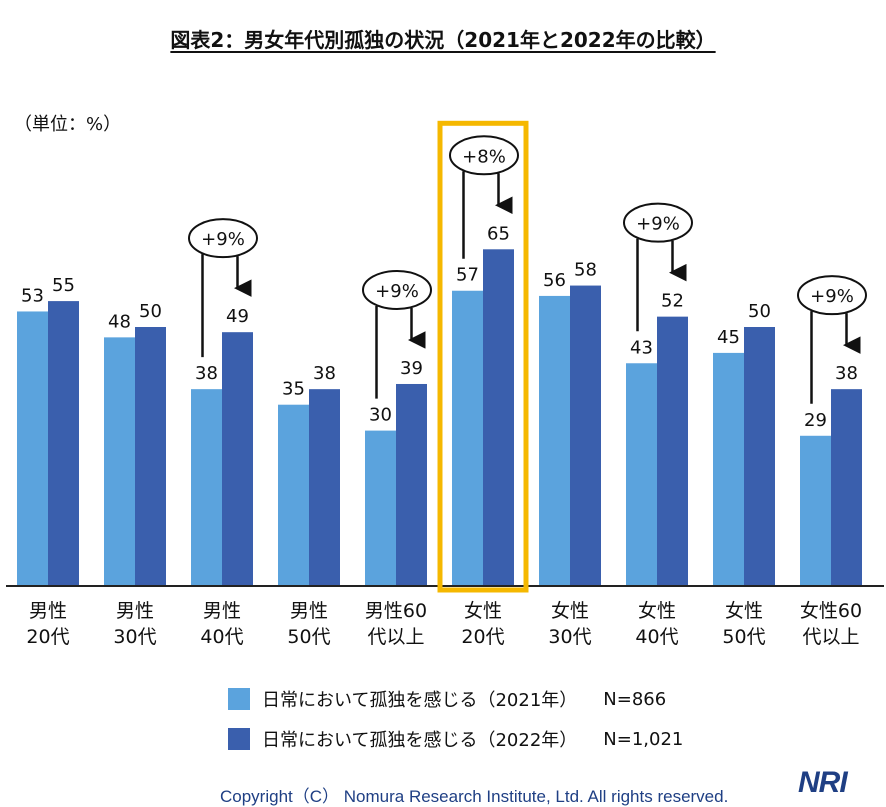 The width and height of the screenshot is (886, 807). What do you see at coordinates (643, 739) in the screenshot?
I see `legend-n-2022: N=1,021` at bounding box center [643, 739].